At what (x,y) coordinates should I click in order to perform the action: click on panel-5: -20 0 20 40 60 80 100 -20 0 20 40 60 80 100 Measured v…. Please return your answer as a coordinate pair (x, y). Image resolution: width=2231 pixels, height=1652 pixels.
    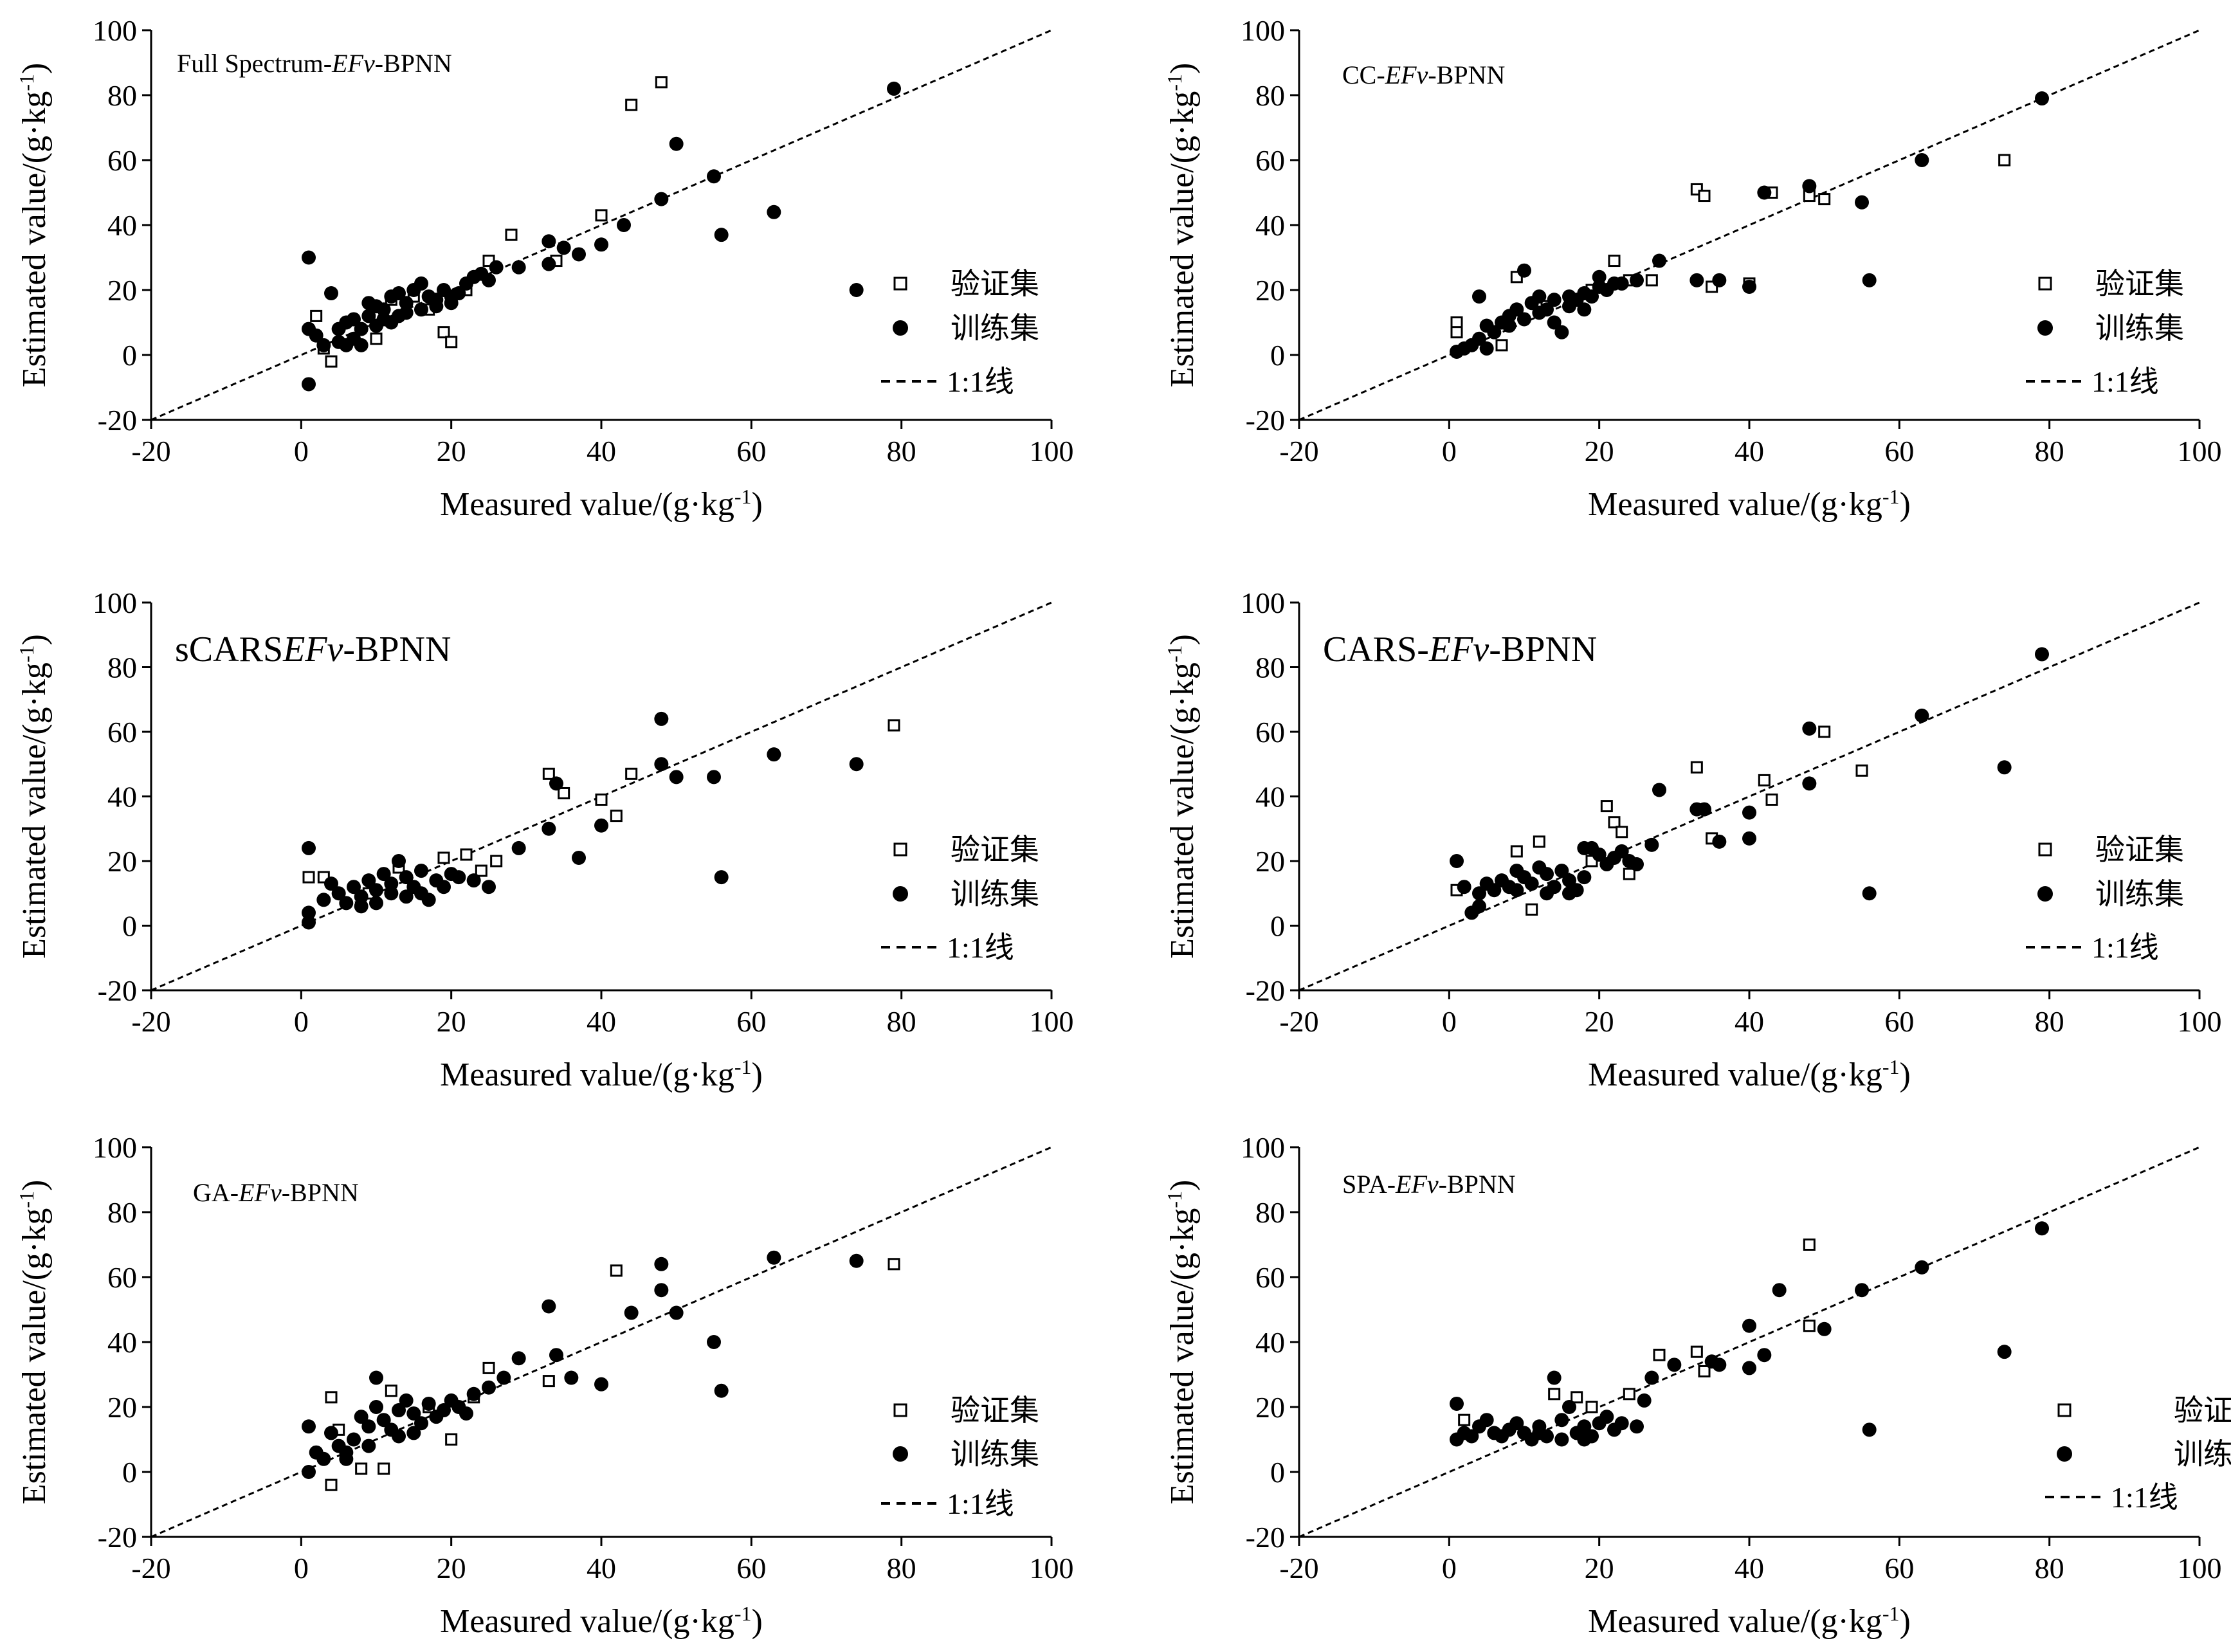
    Looking at the image, I should click on (545, 1385).